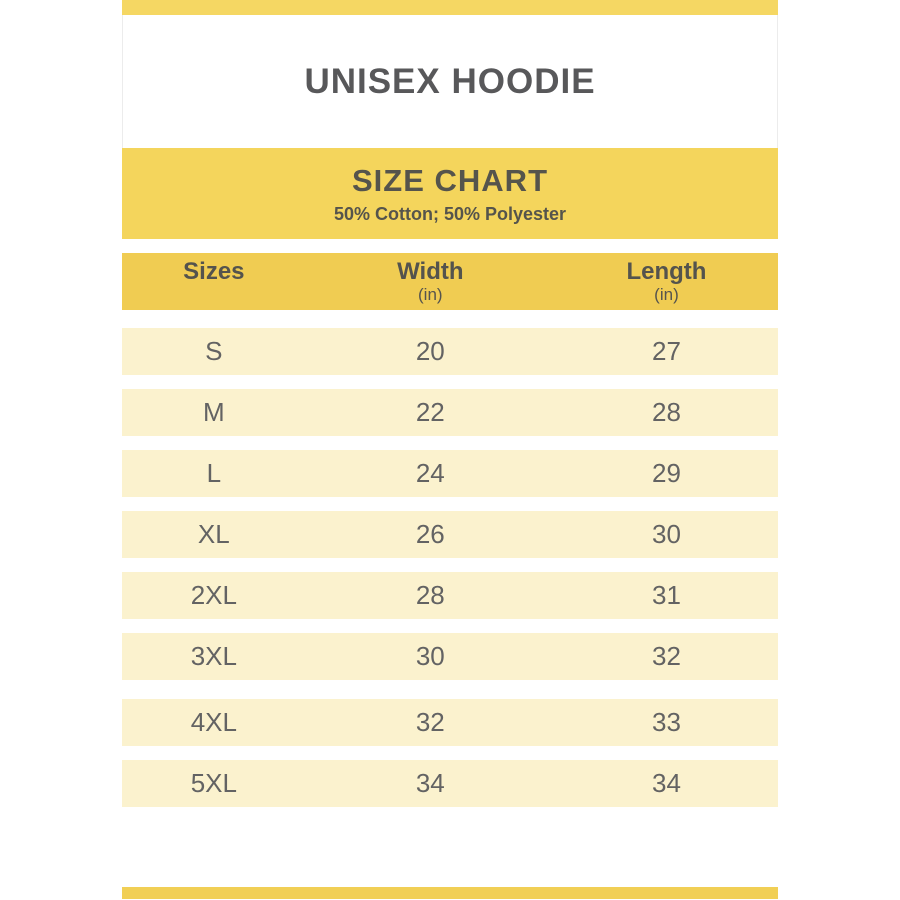 Image resolution: width=900 pixels, height=900 pixels. I want to click on column-header-length: Length (in), so click(666, 281).